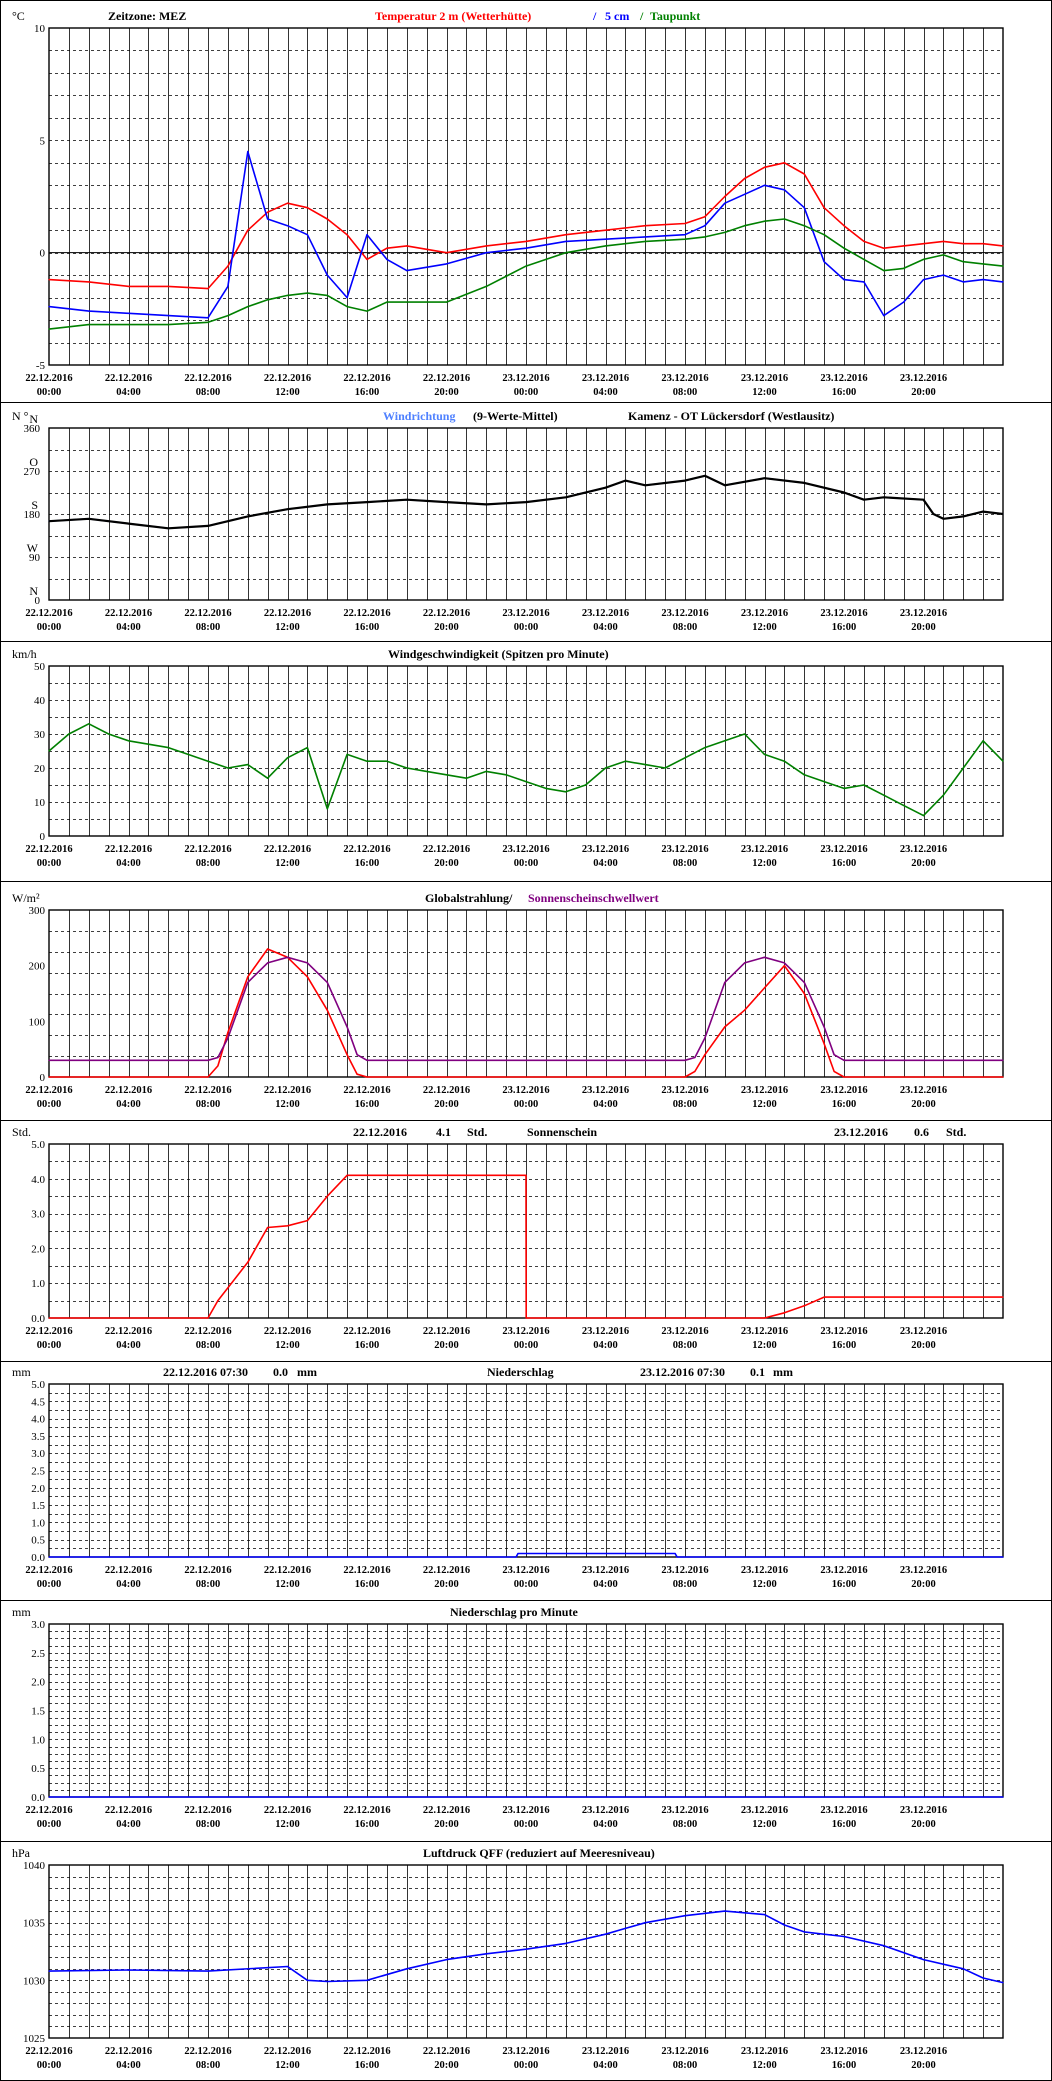 The width and height of the screenshot is (1052, 2081). Describe the element at coordinates (641, 16) in the screenshot. I see `headline-text: /` at that location.